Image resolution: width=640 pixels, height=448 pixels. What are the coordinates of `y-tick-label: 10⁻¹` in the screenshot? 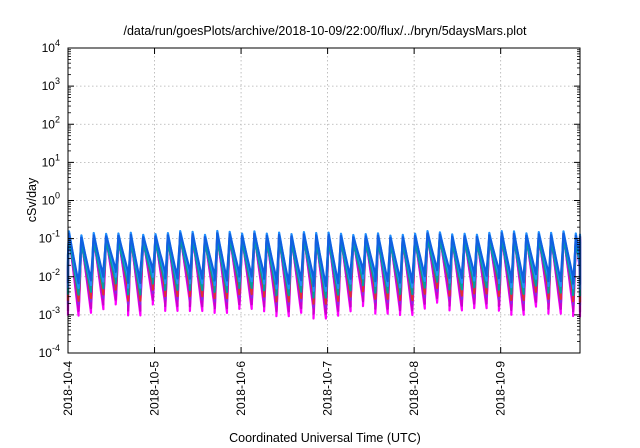 It's located at (49, 237).